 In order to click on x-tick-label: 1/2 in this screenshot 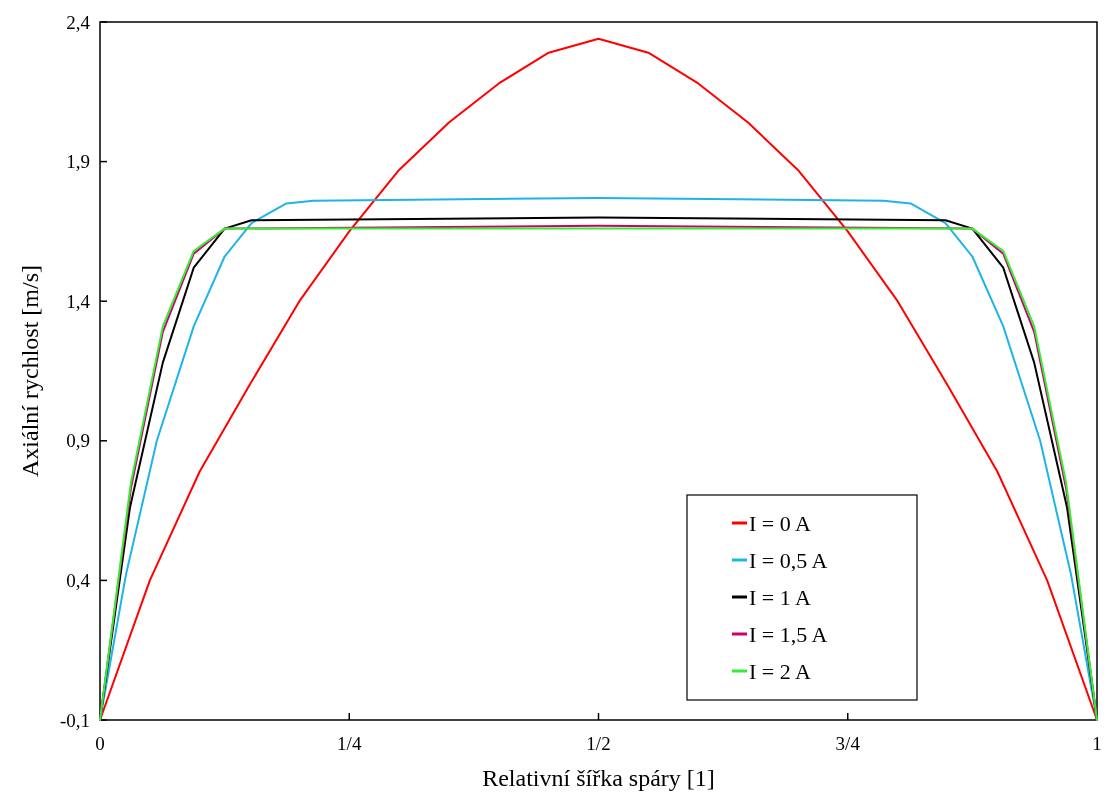, I will do `click(598, 743)`.